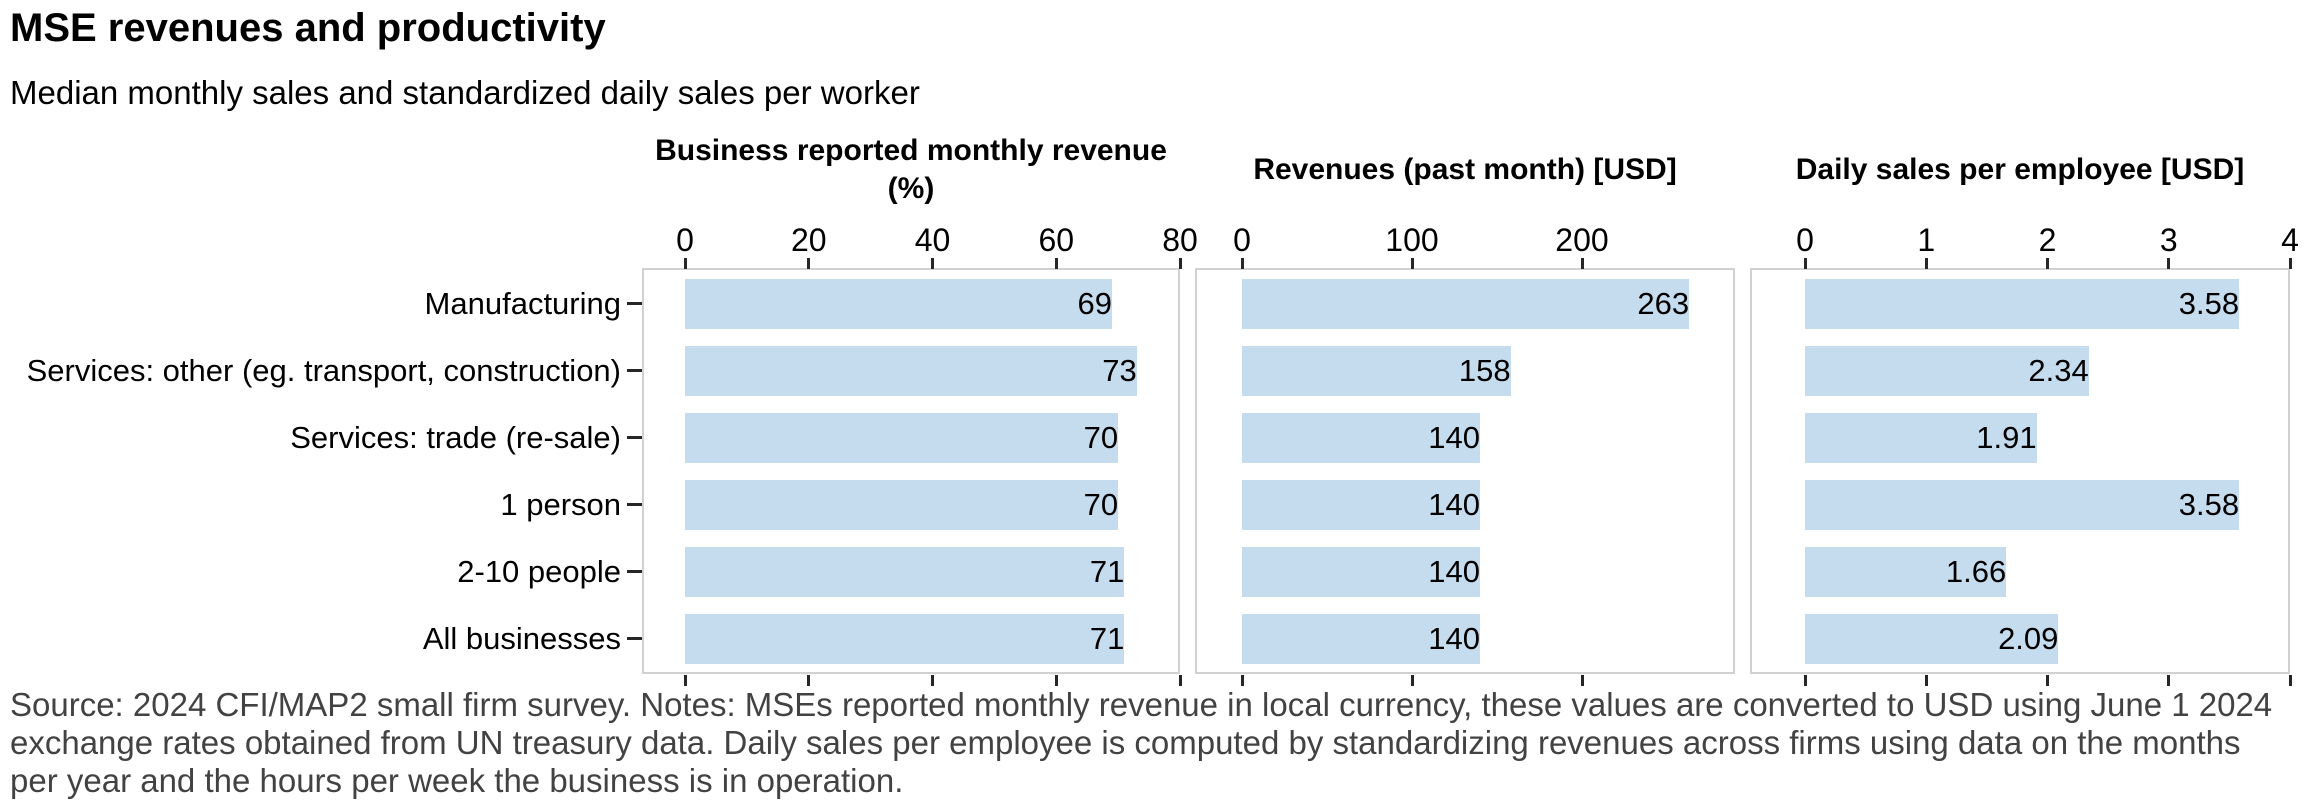 This screenshot has height=806, width=2304. Describe the element at coordinates (1056, 240) in the screenshot. I see `x-axis-tick-label: 60` at that location.